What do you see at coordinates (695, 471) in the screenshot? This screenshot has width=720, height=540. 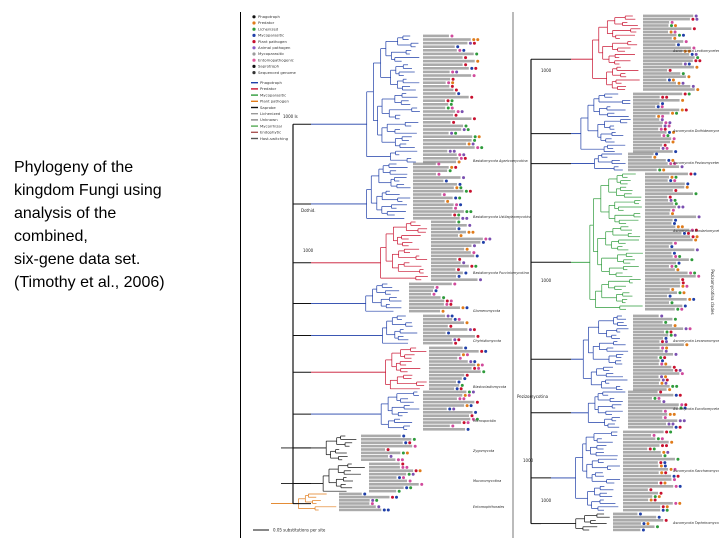 I see `group-label: Ascomycota Saccharomycotina` at bounding box center [695, 471].